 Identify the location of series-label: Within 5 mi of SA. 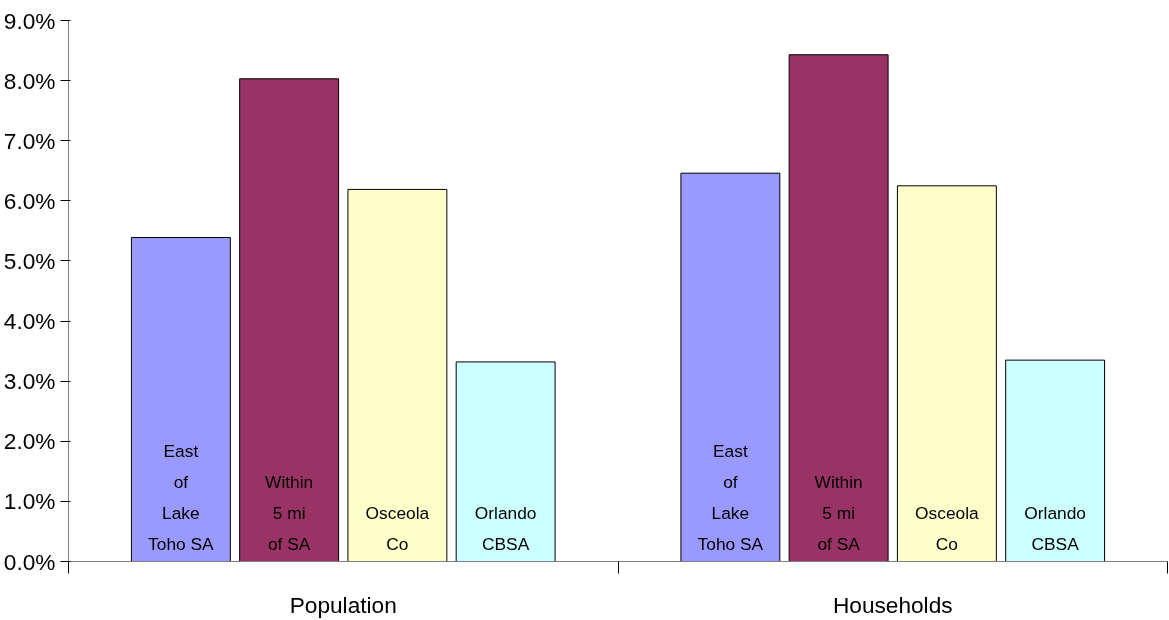
(289, 512).